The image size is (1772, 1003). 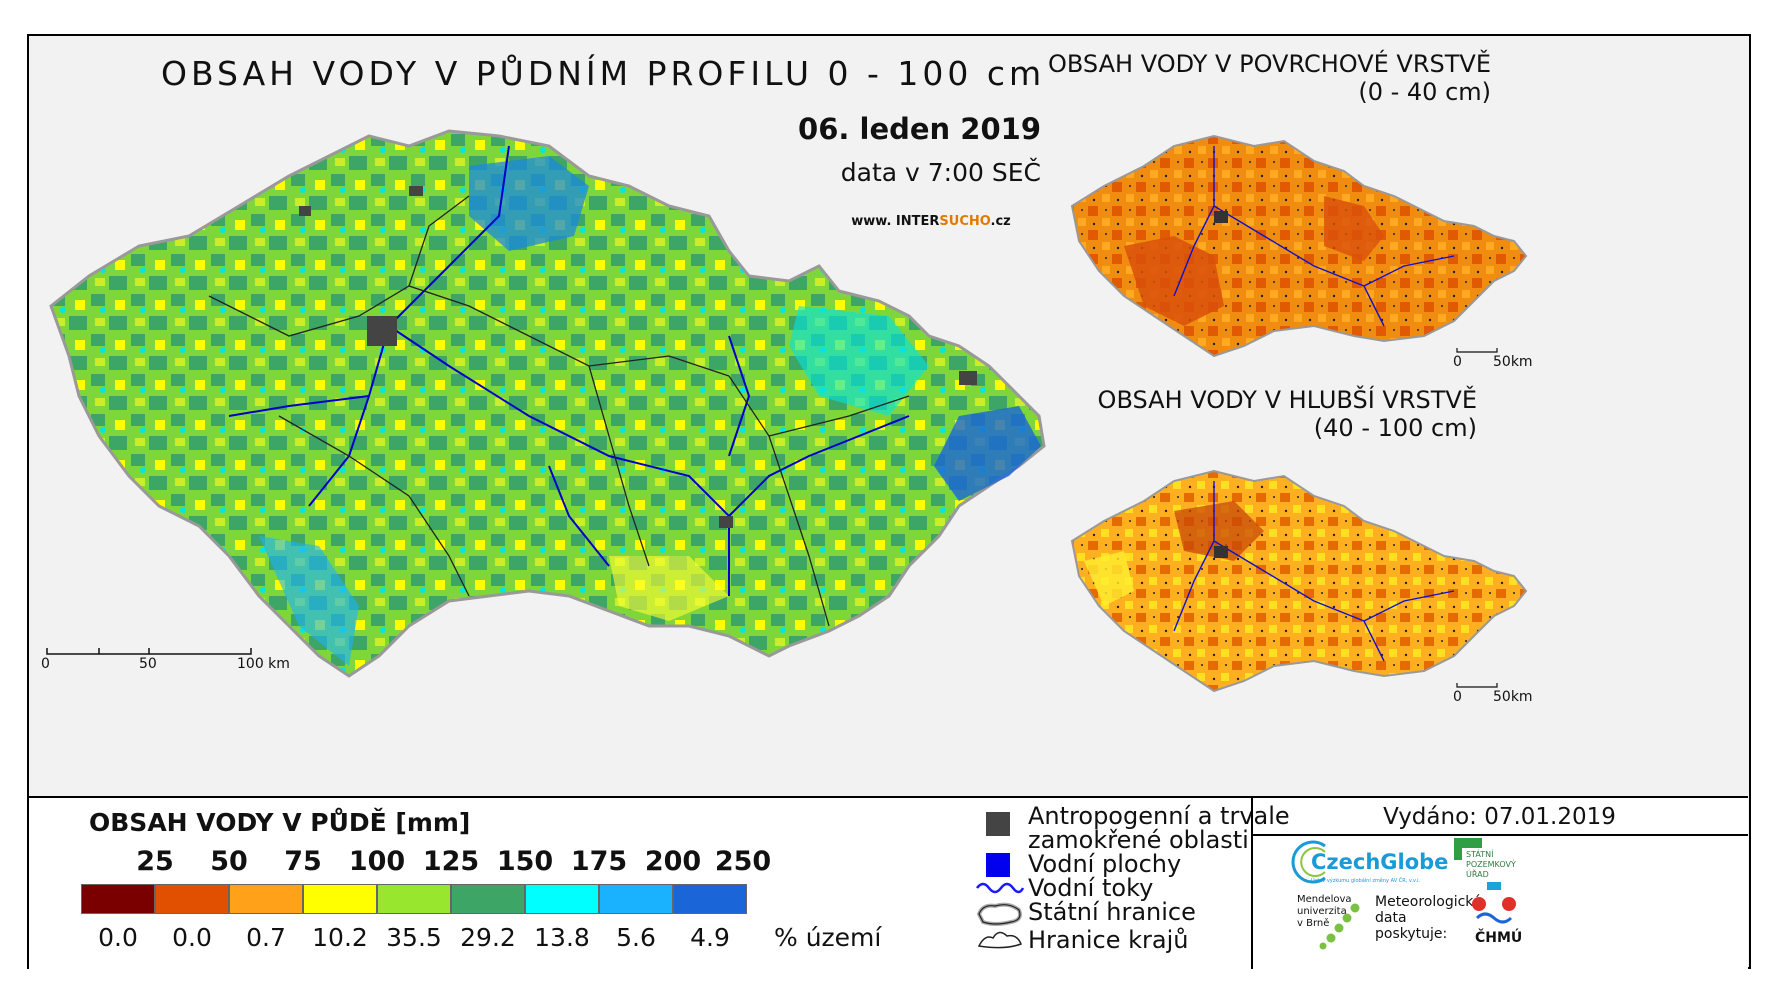 What do you see at coordinates (451, 861) in the screenshot?
I see `legend-break-label: 125` at bounding box center [451, 861].